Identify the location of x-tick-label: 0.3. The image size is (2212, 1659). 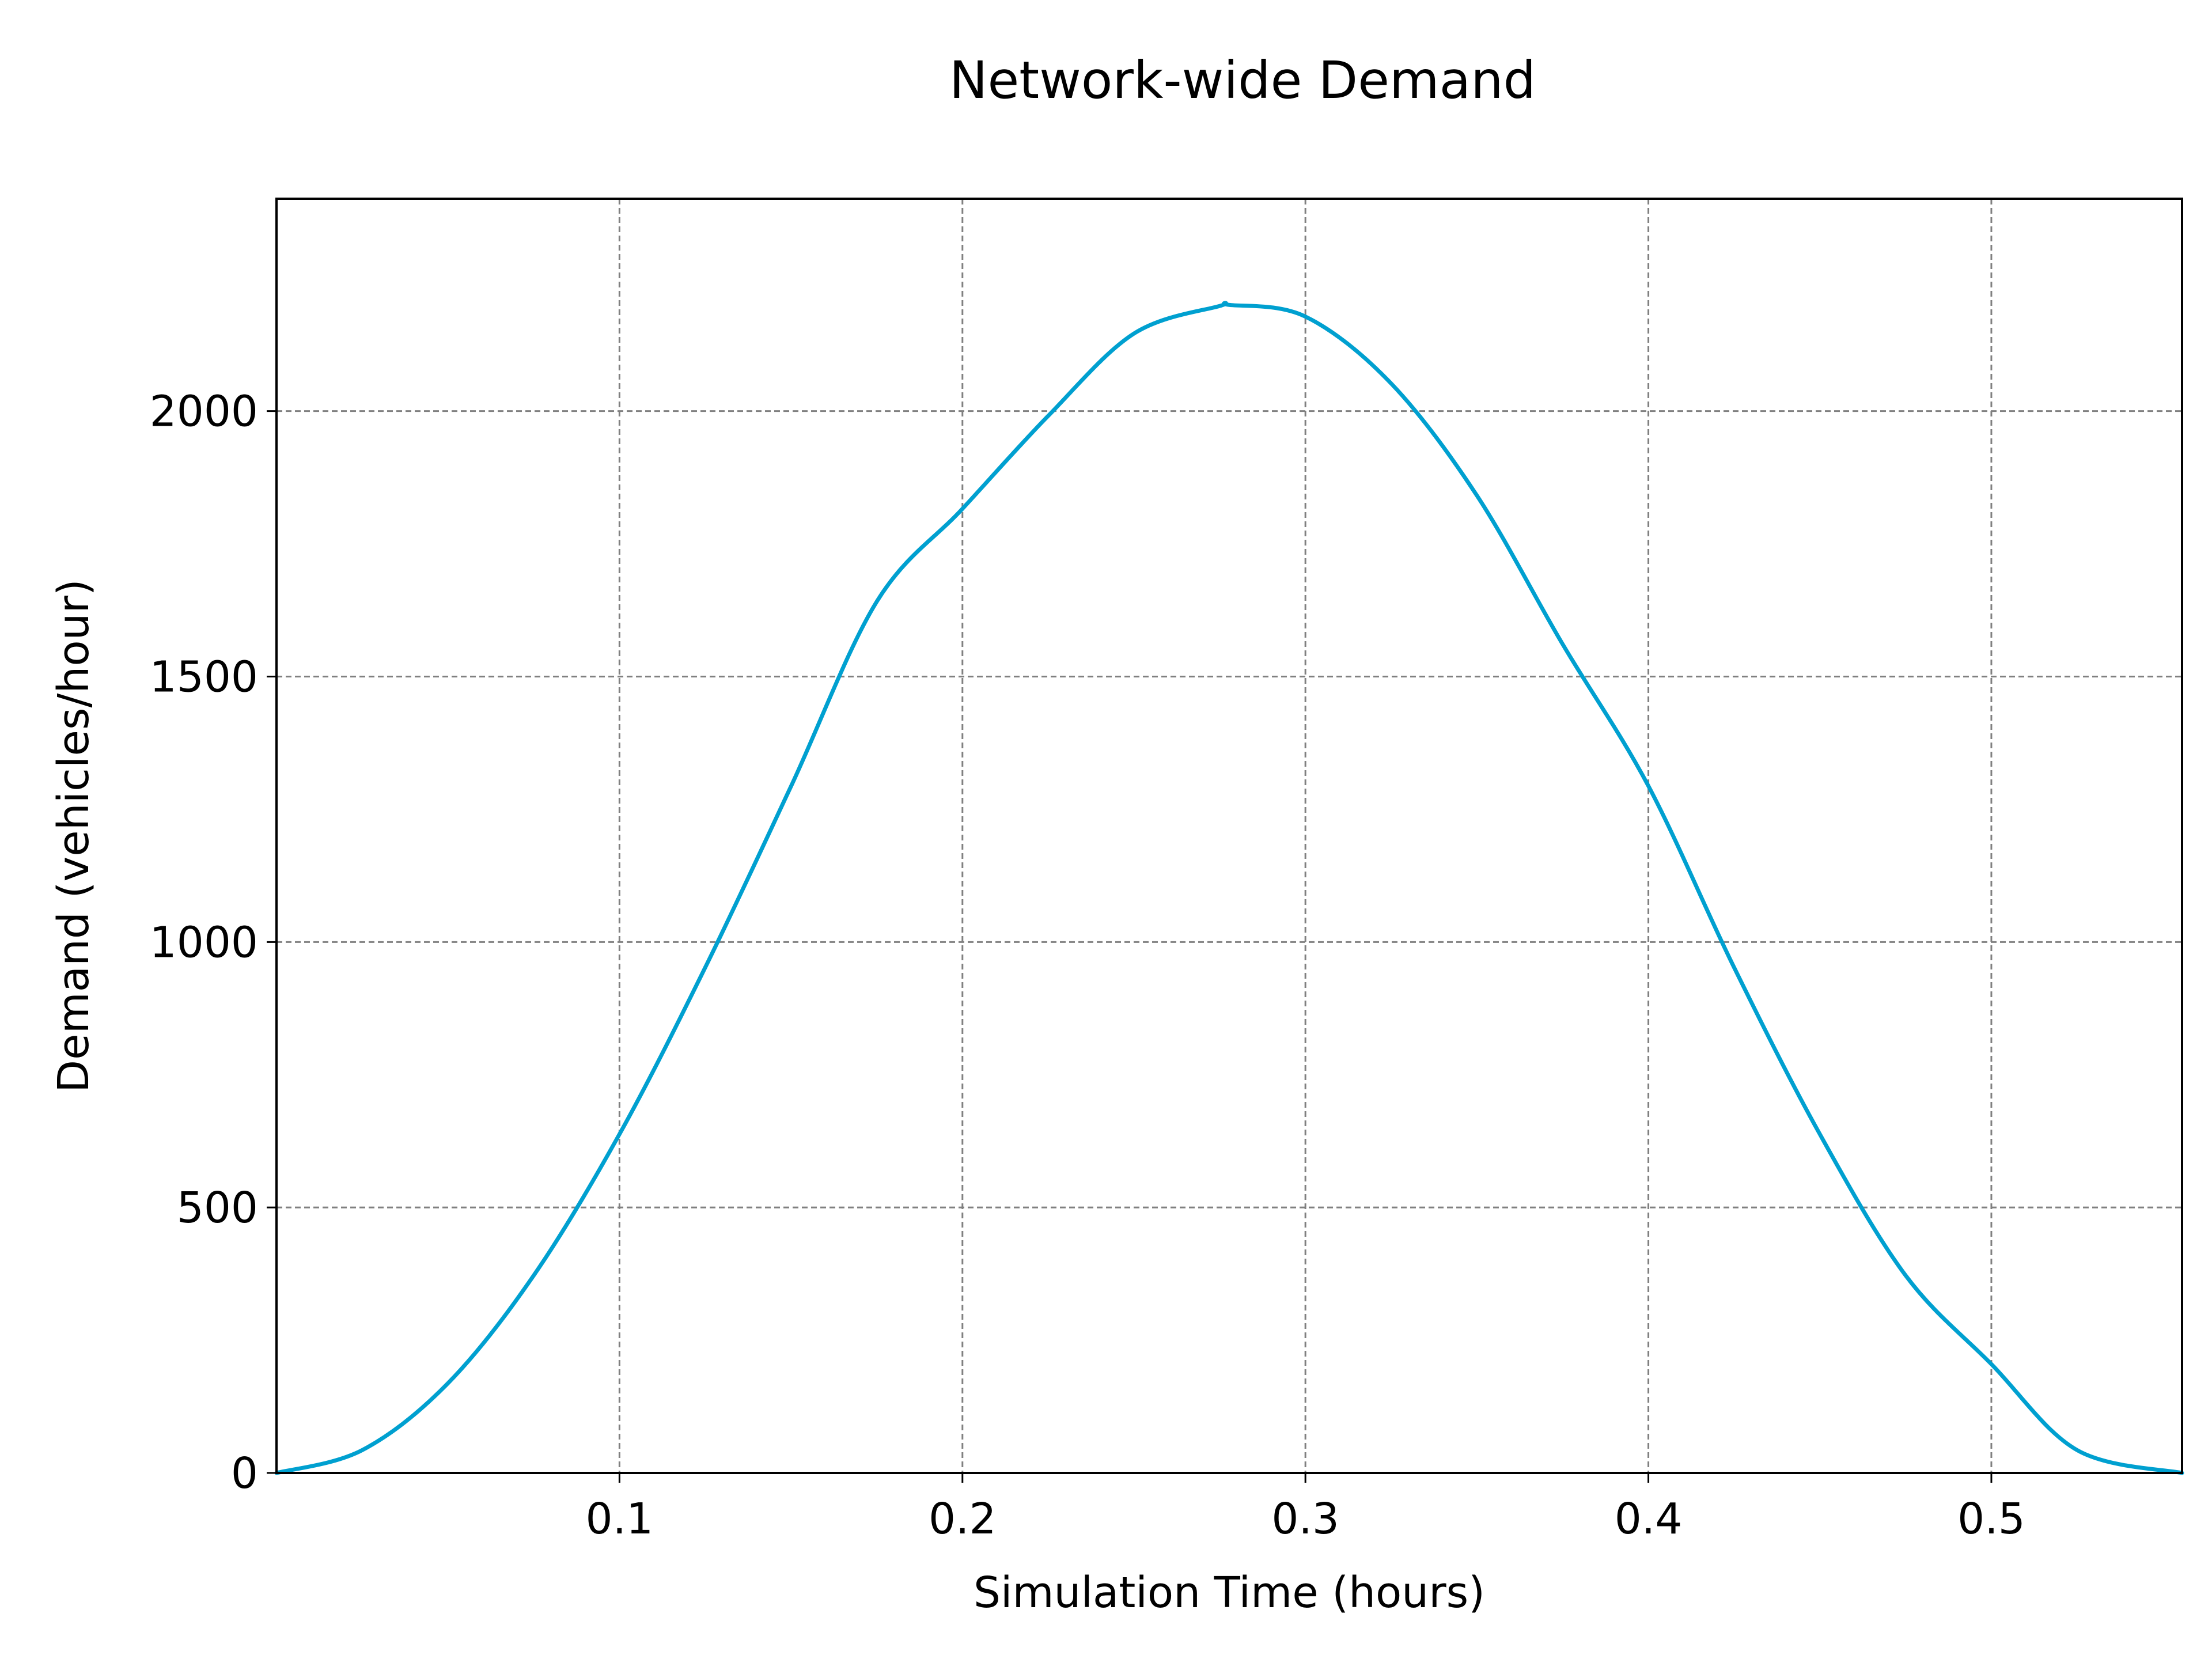
(1305, 1519).